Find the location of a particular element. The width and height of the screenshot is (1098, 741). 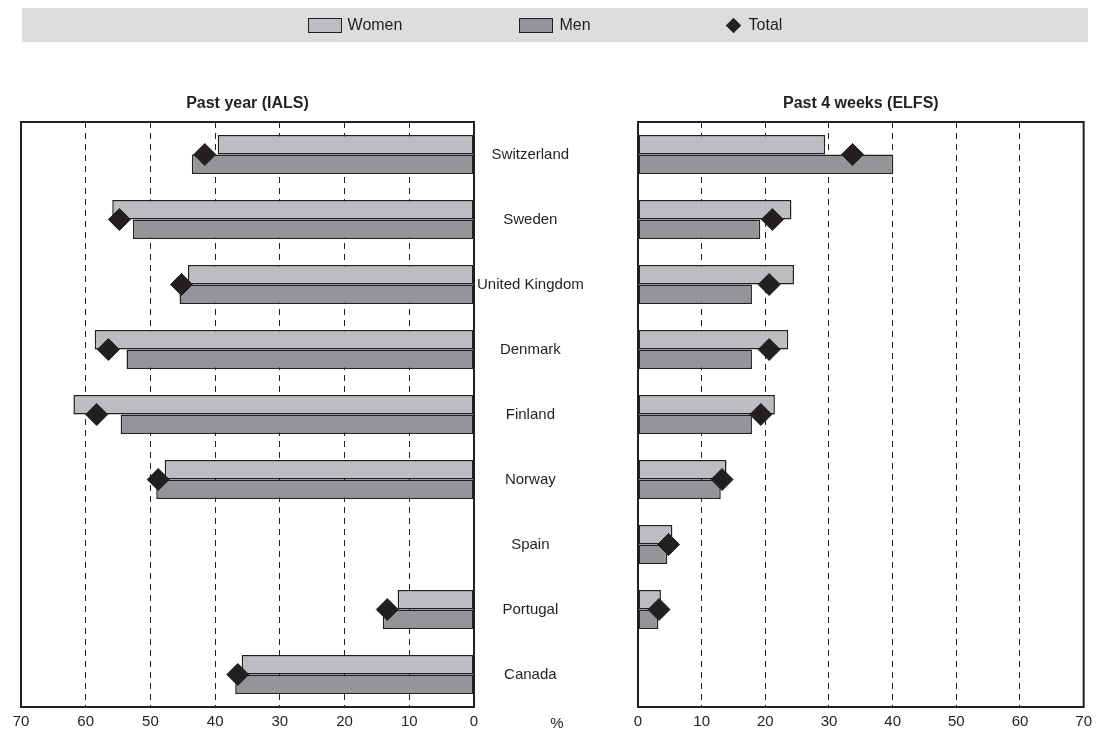

chart-title: Past 4 weeks (ELFS) is located at coordinates (861, 102).